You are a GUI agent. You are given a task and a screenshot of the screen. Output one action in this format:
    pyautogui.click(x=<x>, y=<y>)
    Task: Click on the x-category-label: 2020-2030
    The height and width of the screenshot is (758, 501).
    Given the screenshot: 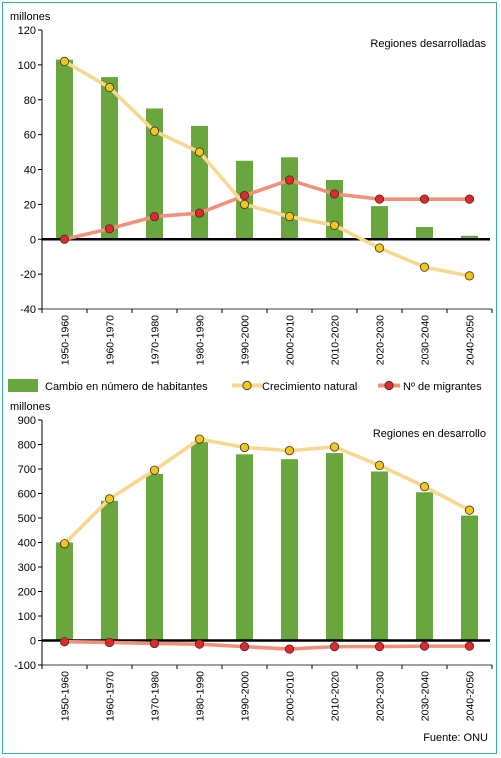 What is the action you would take?
    pyautogui.click(x=381, y=696)
    